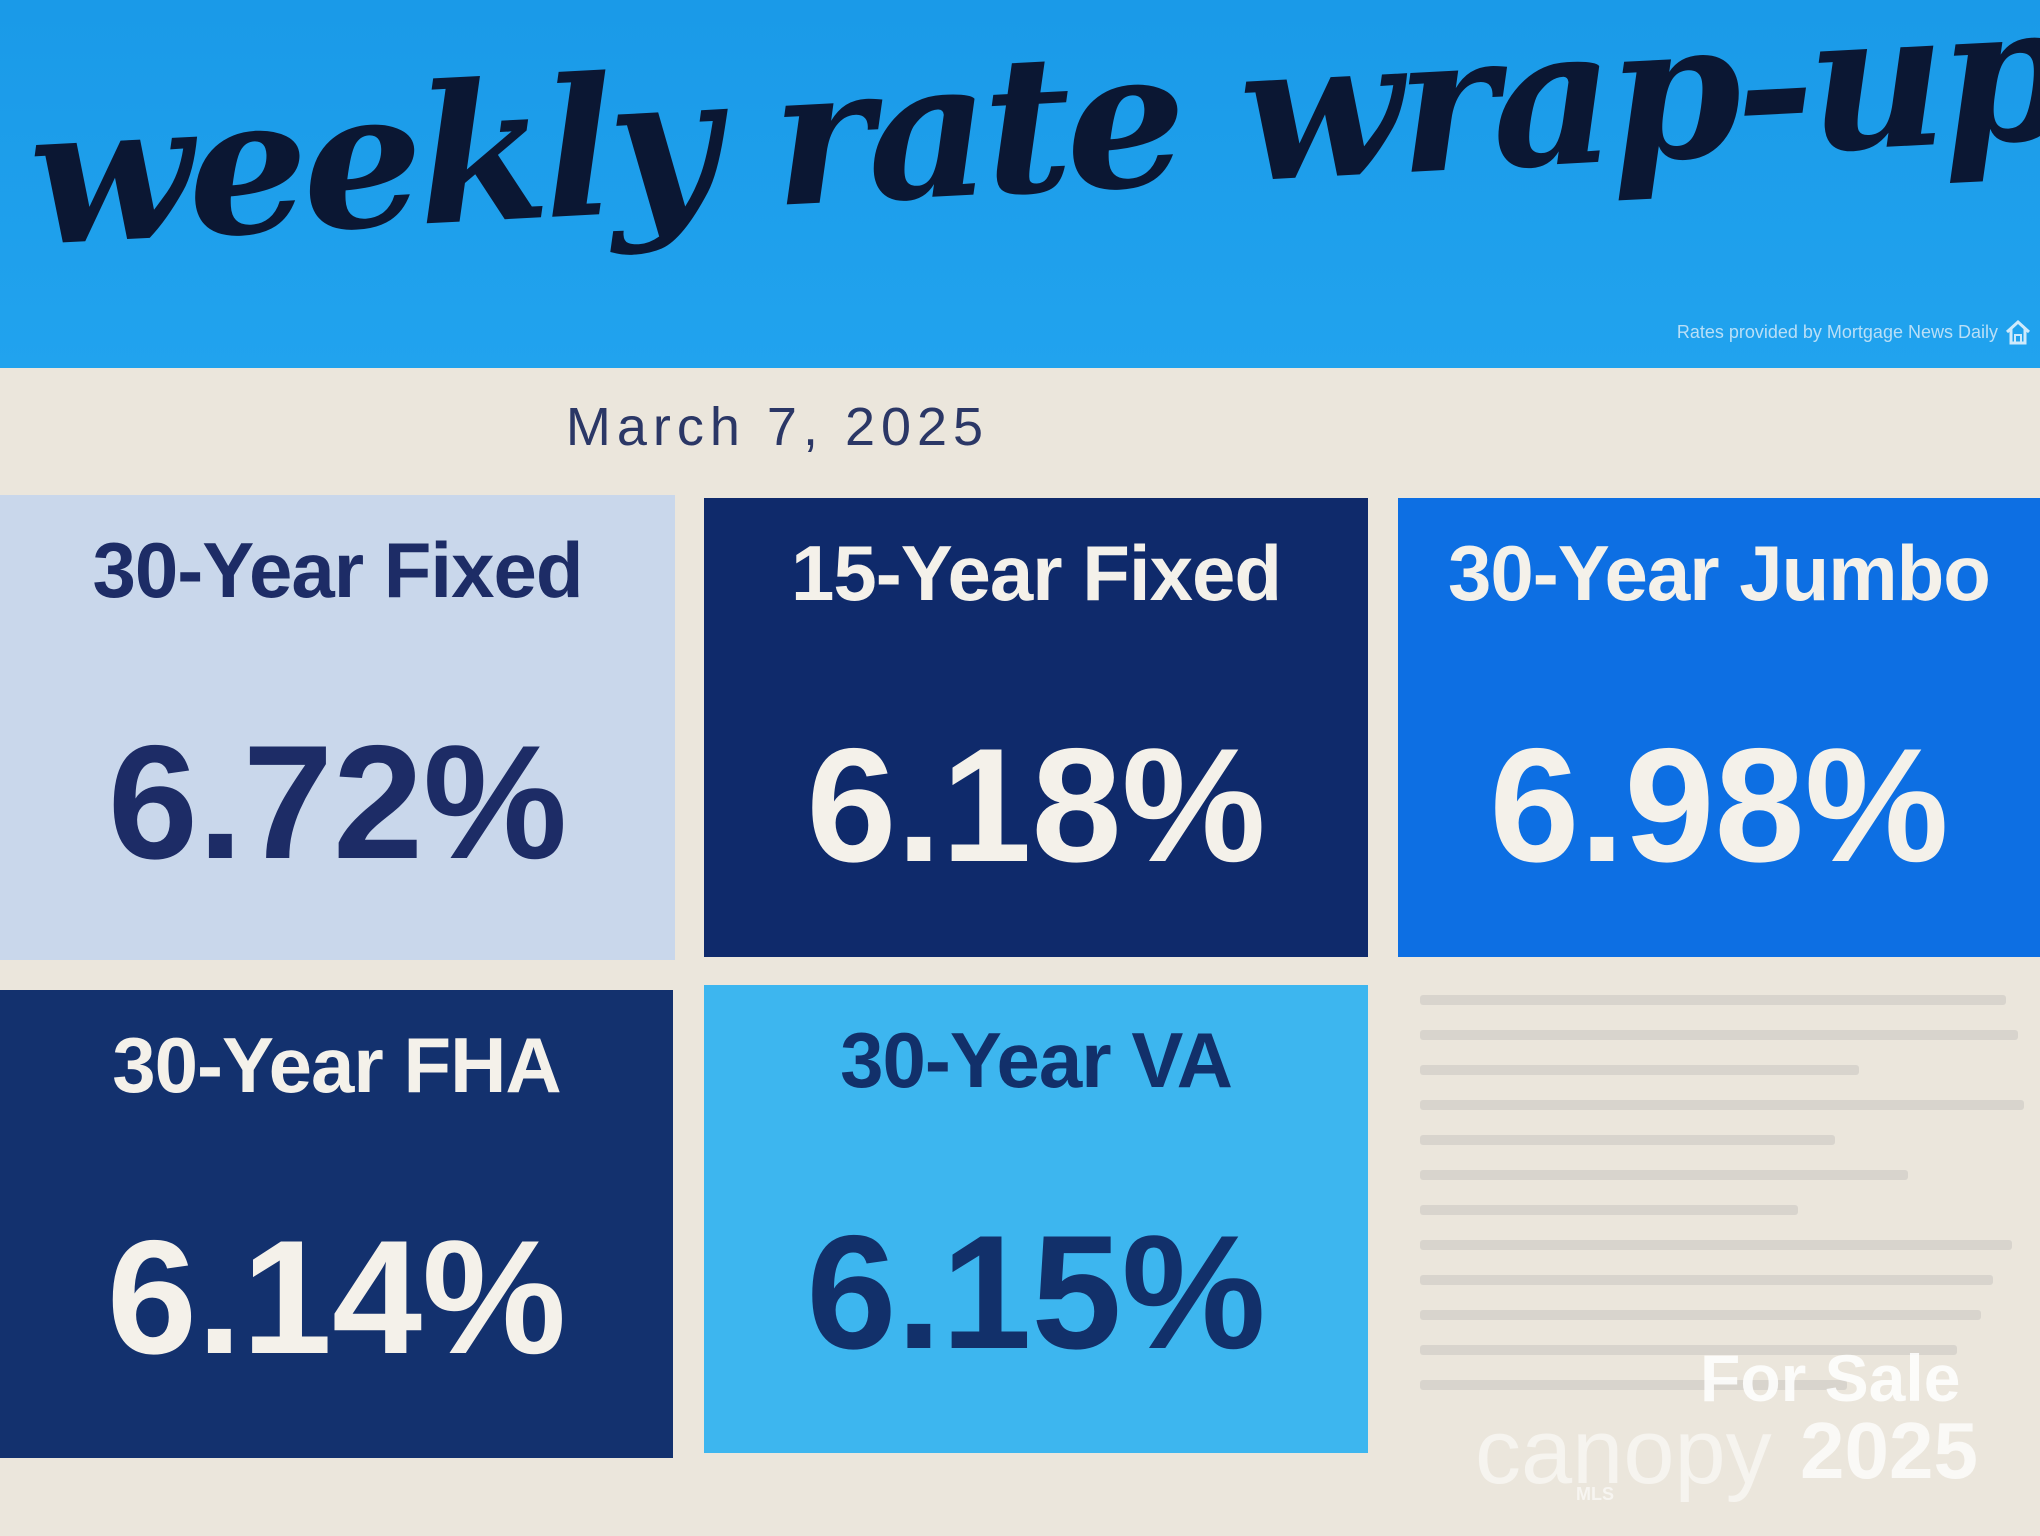 The width and height of the screenshot is (2040, 1536). Describe the element at coordinates (1036, 1292) in the screenshot. I see `rate-card-value: 6.15%` at that location.